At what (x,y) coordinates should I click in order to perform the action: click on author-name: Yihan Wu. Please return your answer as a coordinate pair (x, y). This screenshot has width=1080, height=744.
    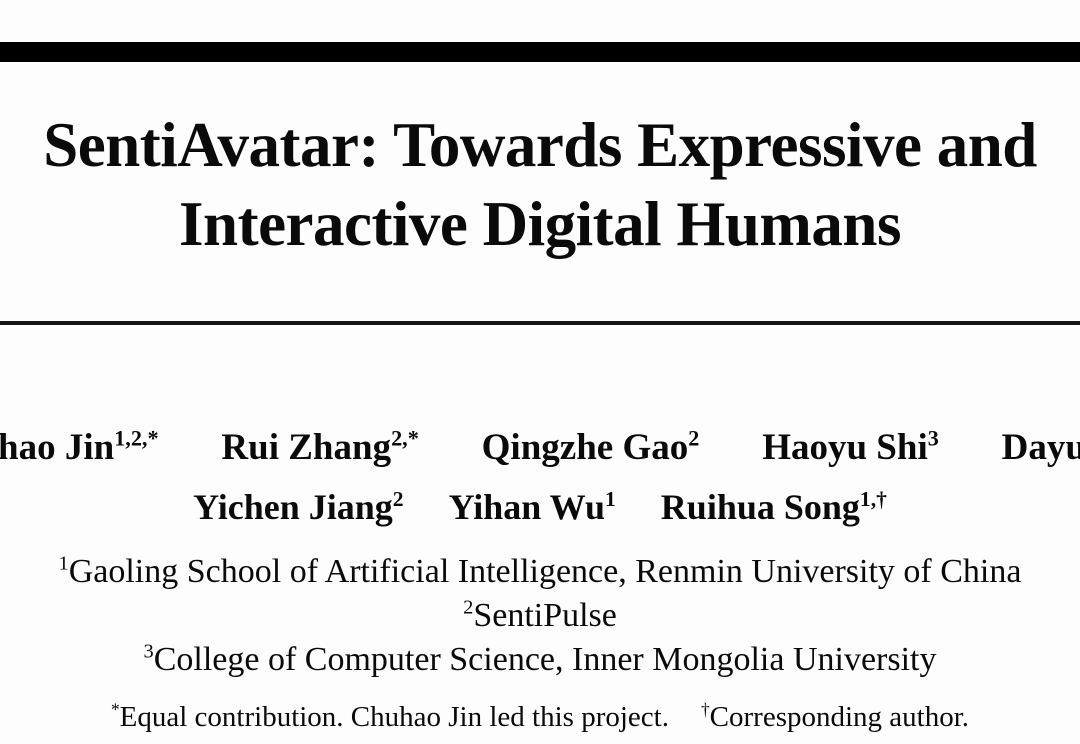
    Looking at the image, I should click on (526, 507).